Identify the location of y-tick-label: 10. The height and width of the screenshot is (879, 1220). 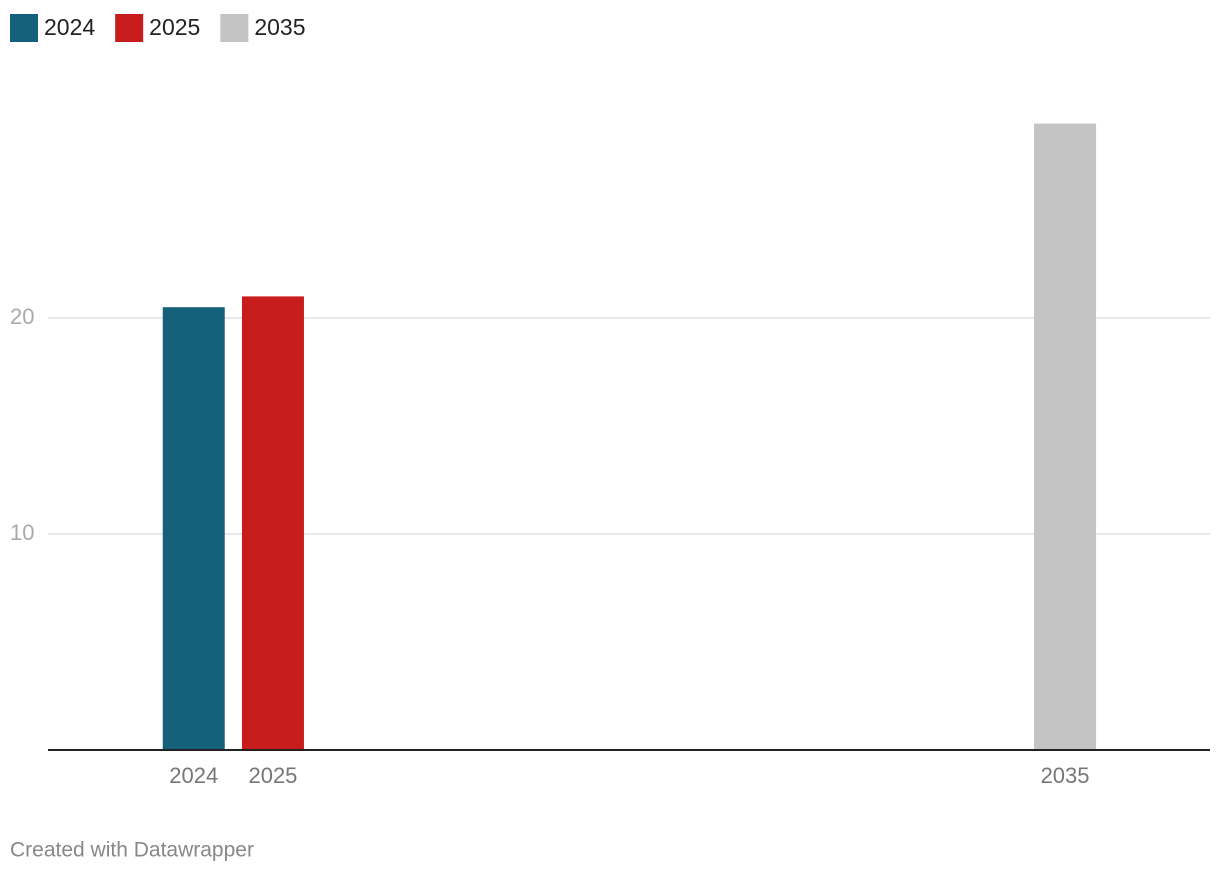
(22, 532).